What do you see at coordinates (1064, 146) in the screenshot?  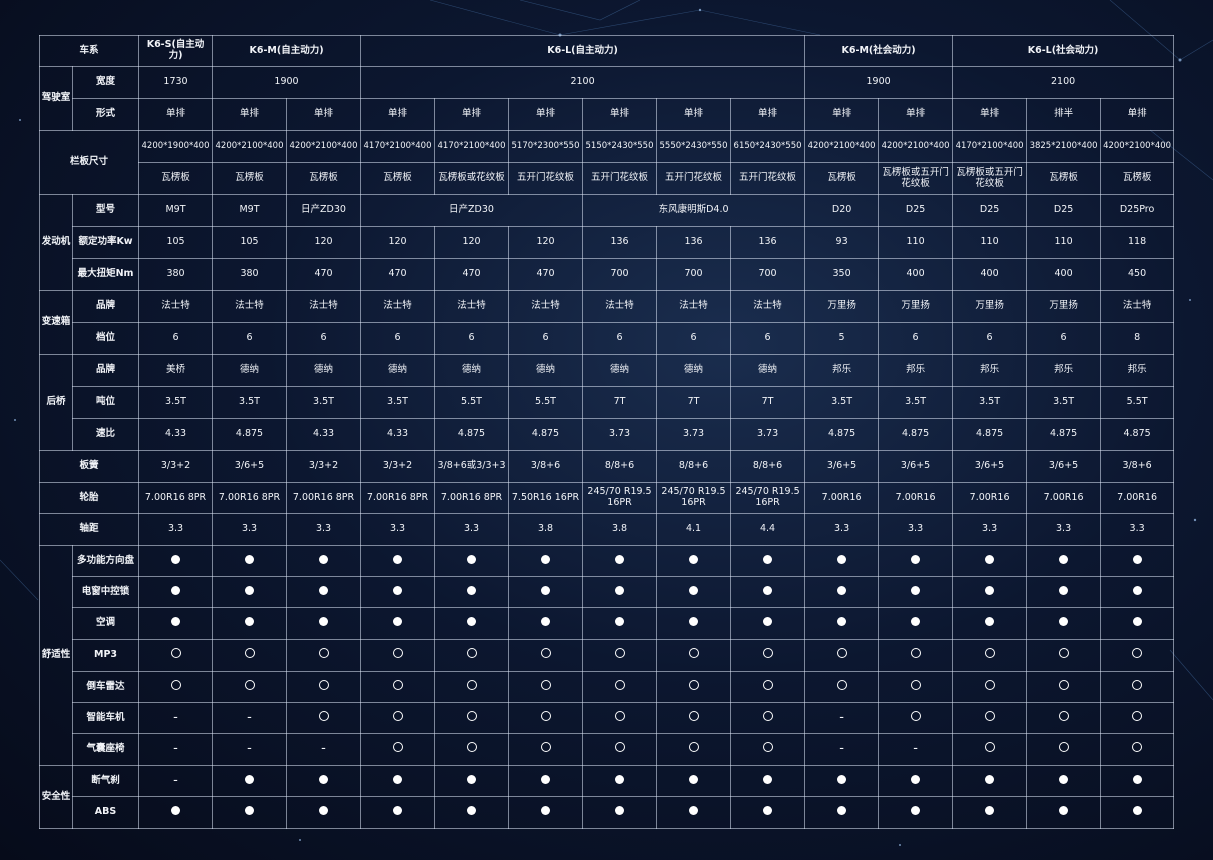 I see `cell: 3825*2100*400` at bounding box center [1064, 146].